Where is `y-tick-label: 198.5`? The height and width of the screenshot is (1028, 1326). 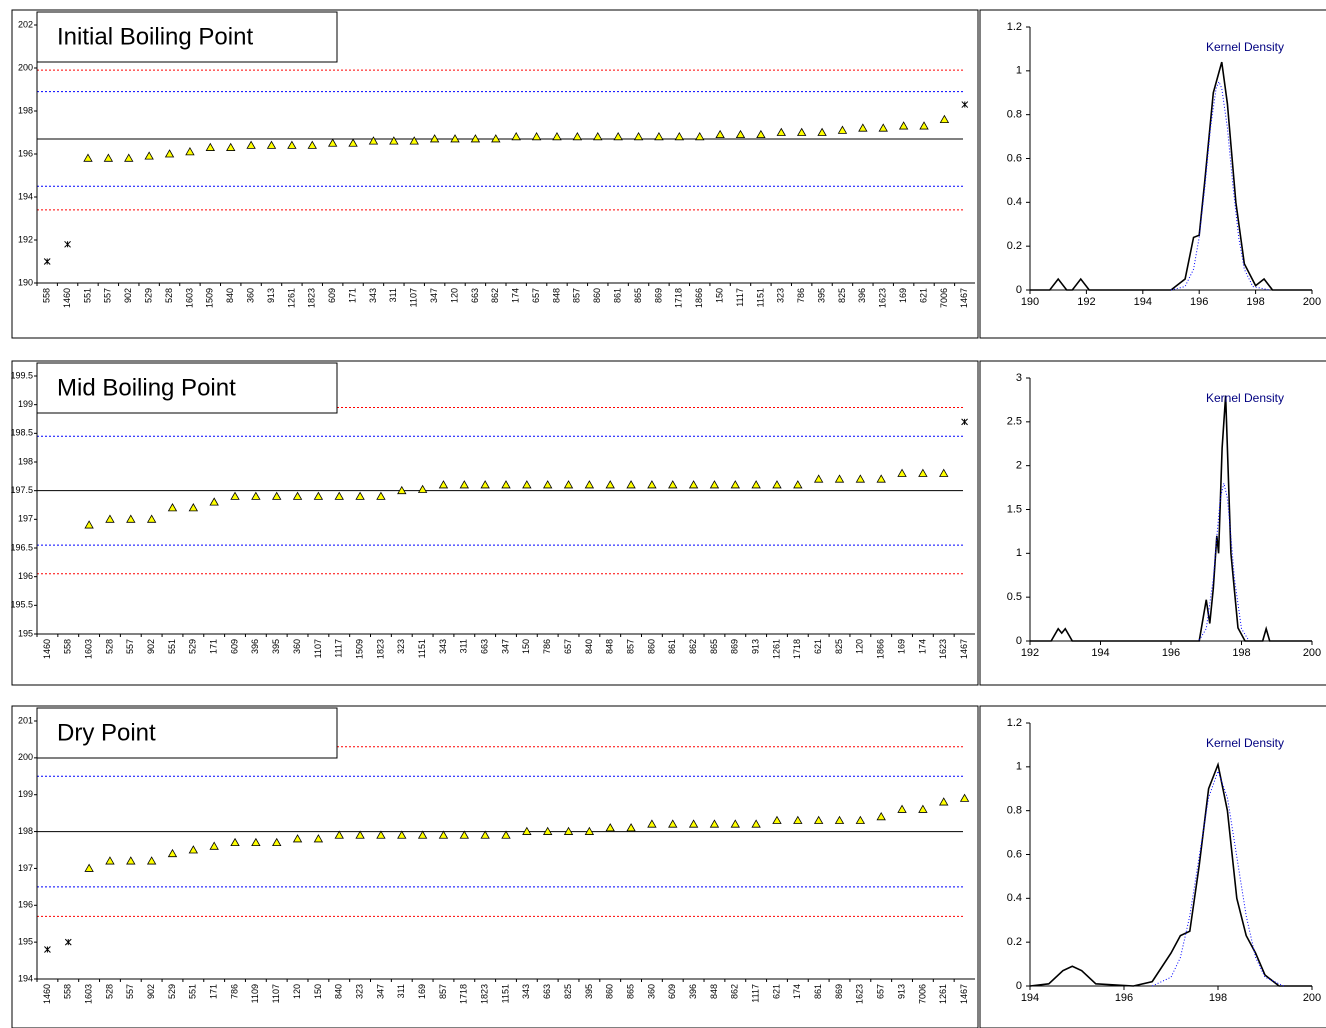
y-tick-label: 198.5 is located at coordinates (21, 433).